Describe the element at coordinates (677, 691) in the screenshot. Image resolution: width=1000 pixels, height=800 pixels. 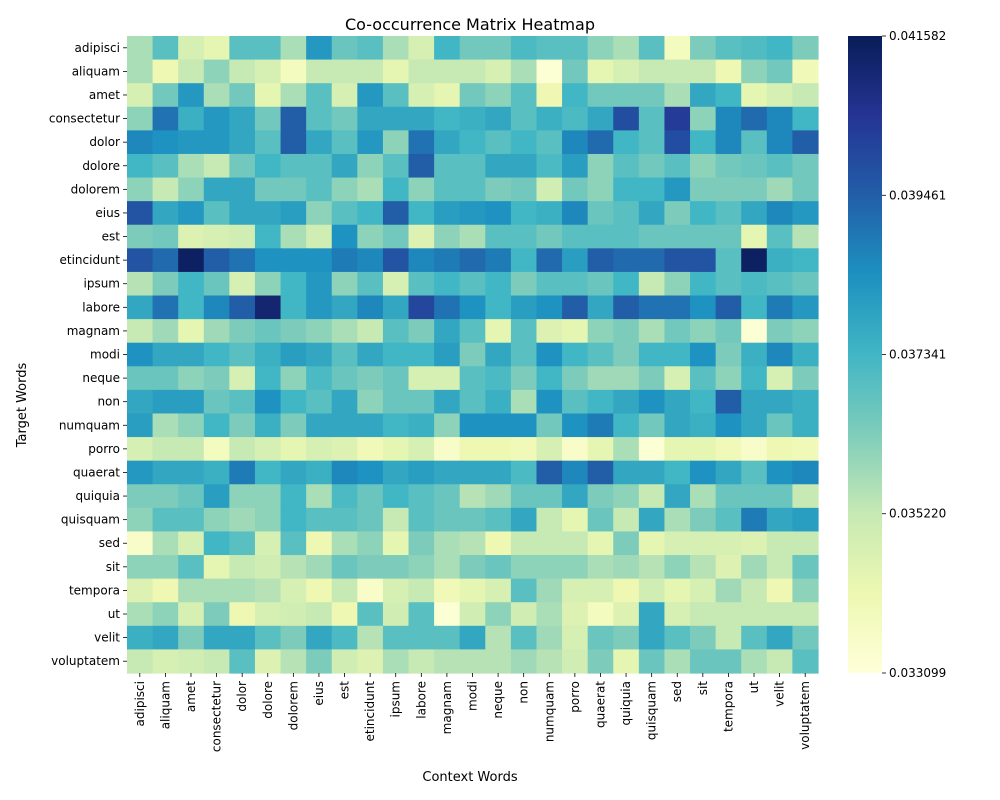
I see `x-tick-label: sed` at that location.